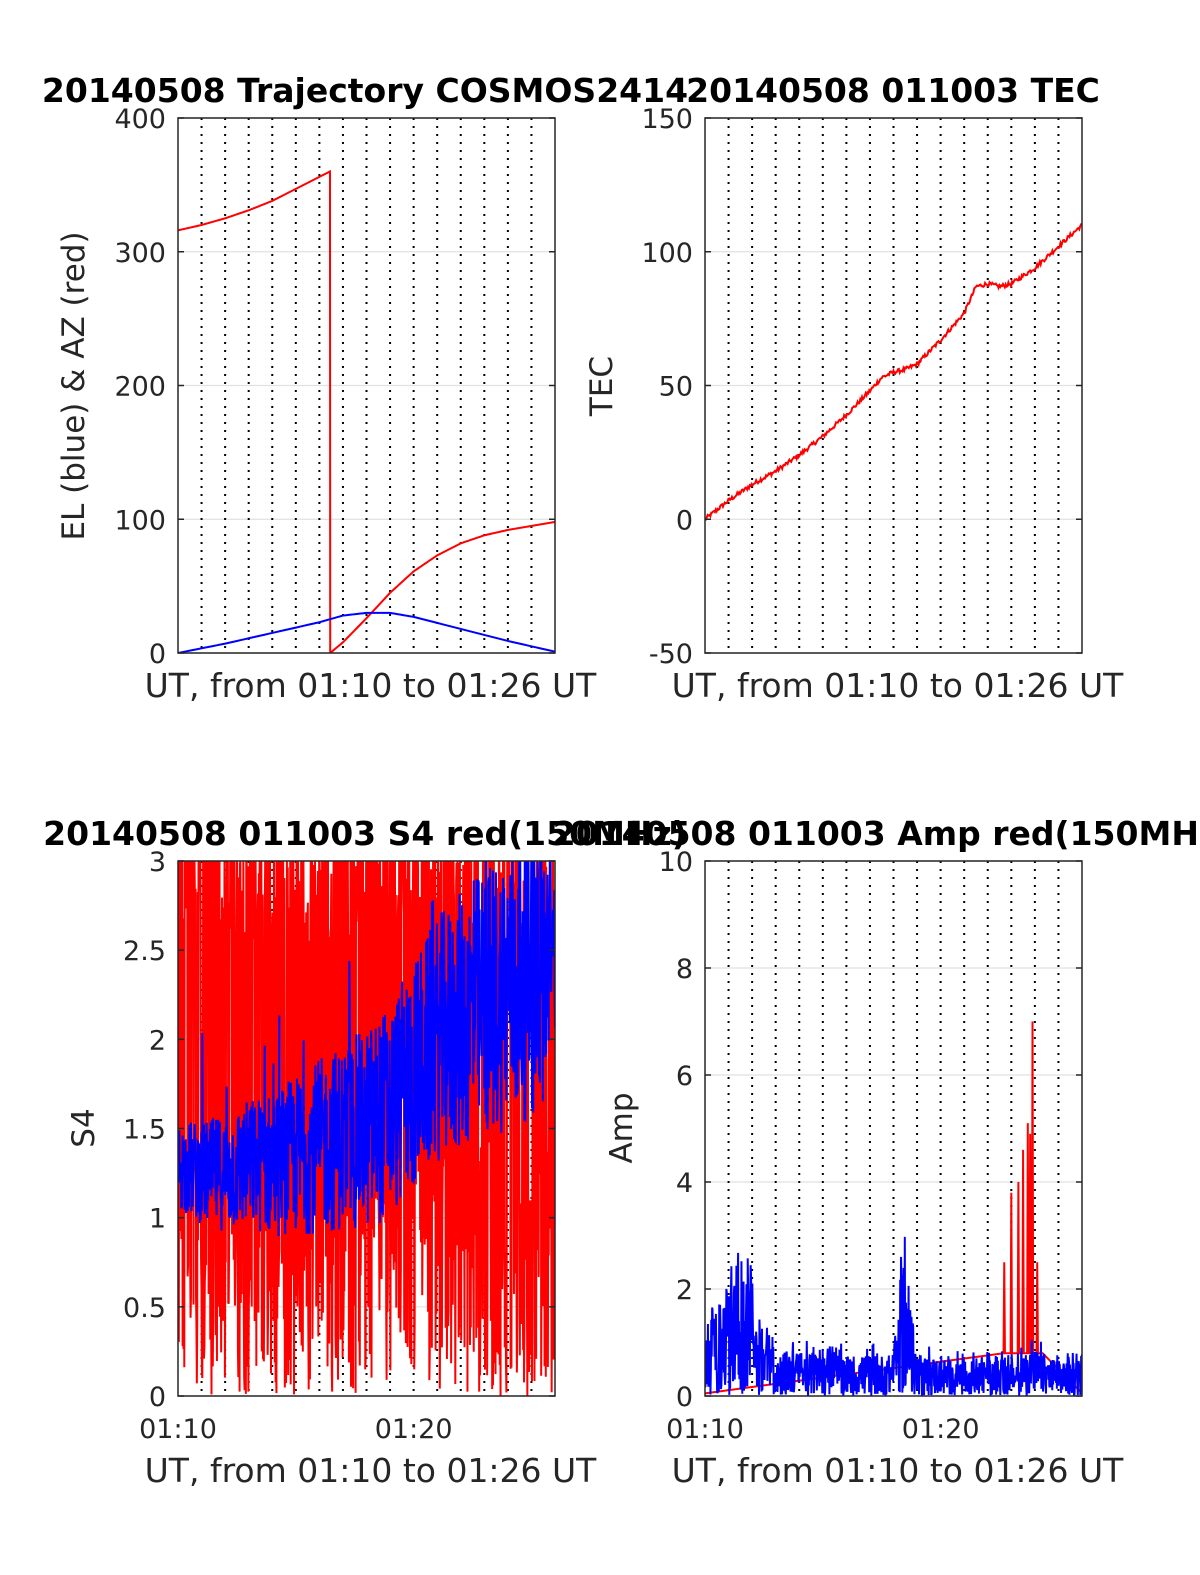  Describe the element at coordinates (140, 387) in the screenshot. I see `y-tick-label: 200` at that location.